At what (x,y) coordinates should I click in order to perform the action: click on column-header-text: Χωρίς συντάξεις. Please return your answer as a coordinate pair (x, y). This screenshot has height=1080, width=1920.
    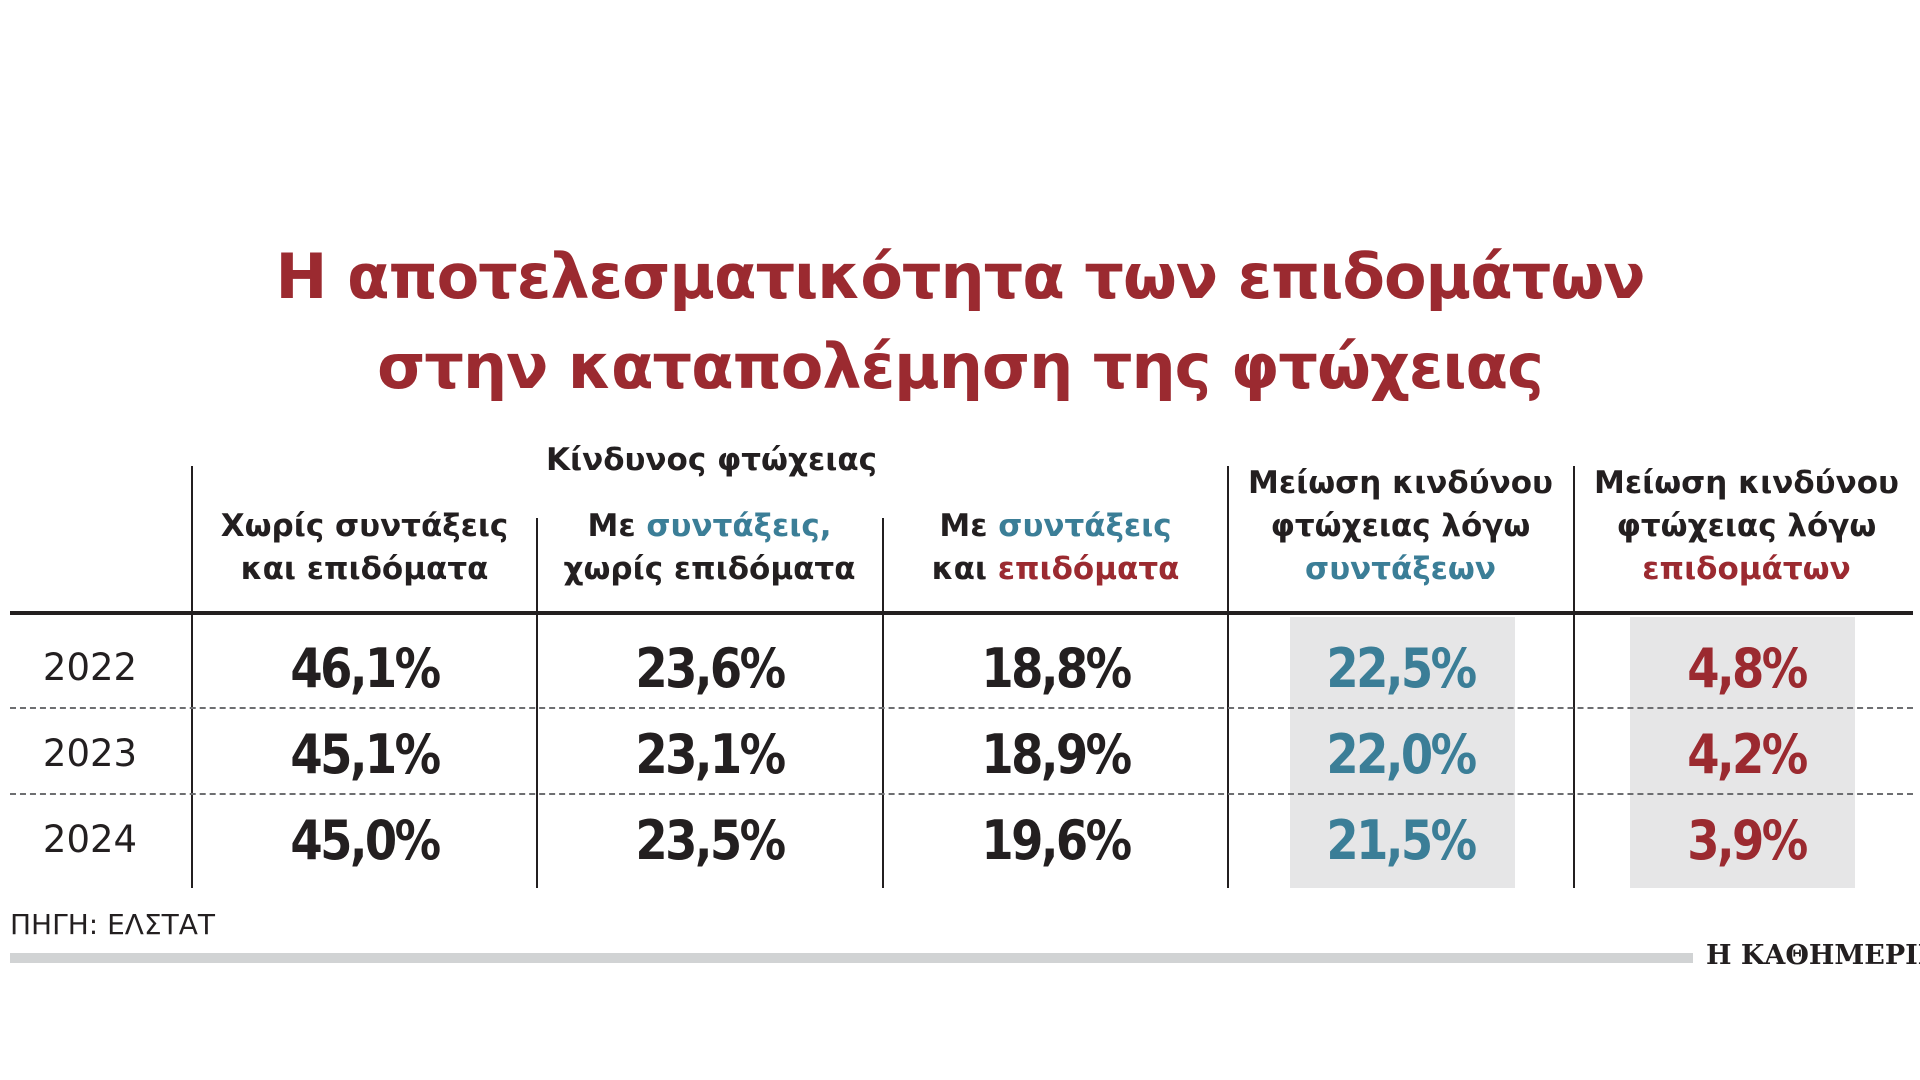
    Looking at the image, I should click on (364, 526).